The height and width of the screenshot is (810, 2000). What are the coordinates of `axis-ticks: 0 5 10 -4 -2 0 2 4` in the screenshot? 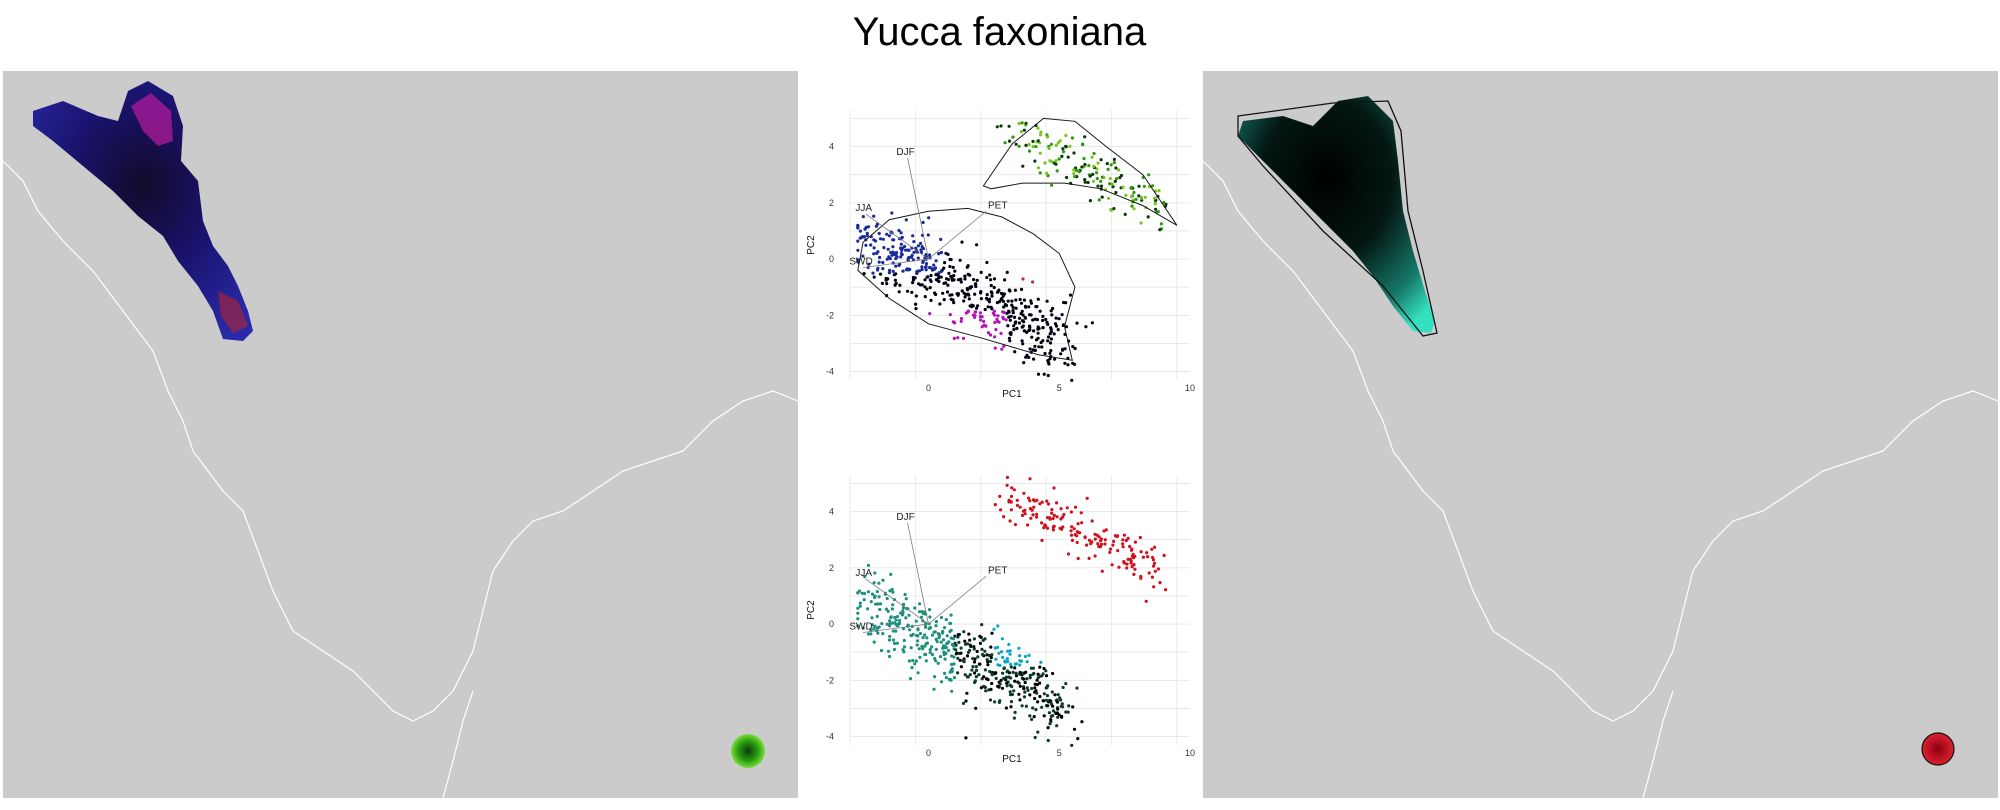 It's located at (1010, 267).